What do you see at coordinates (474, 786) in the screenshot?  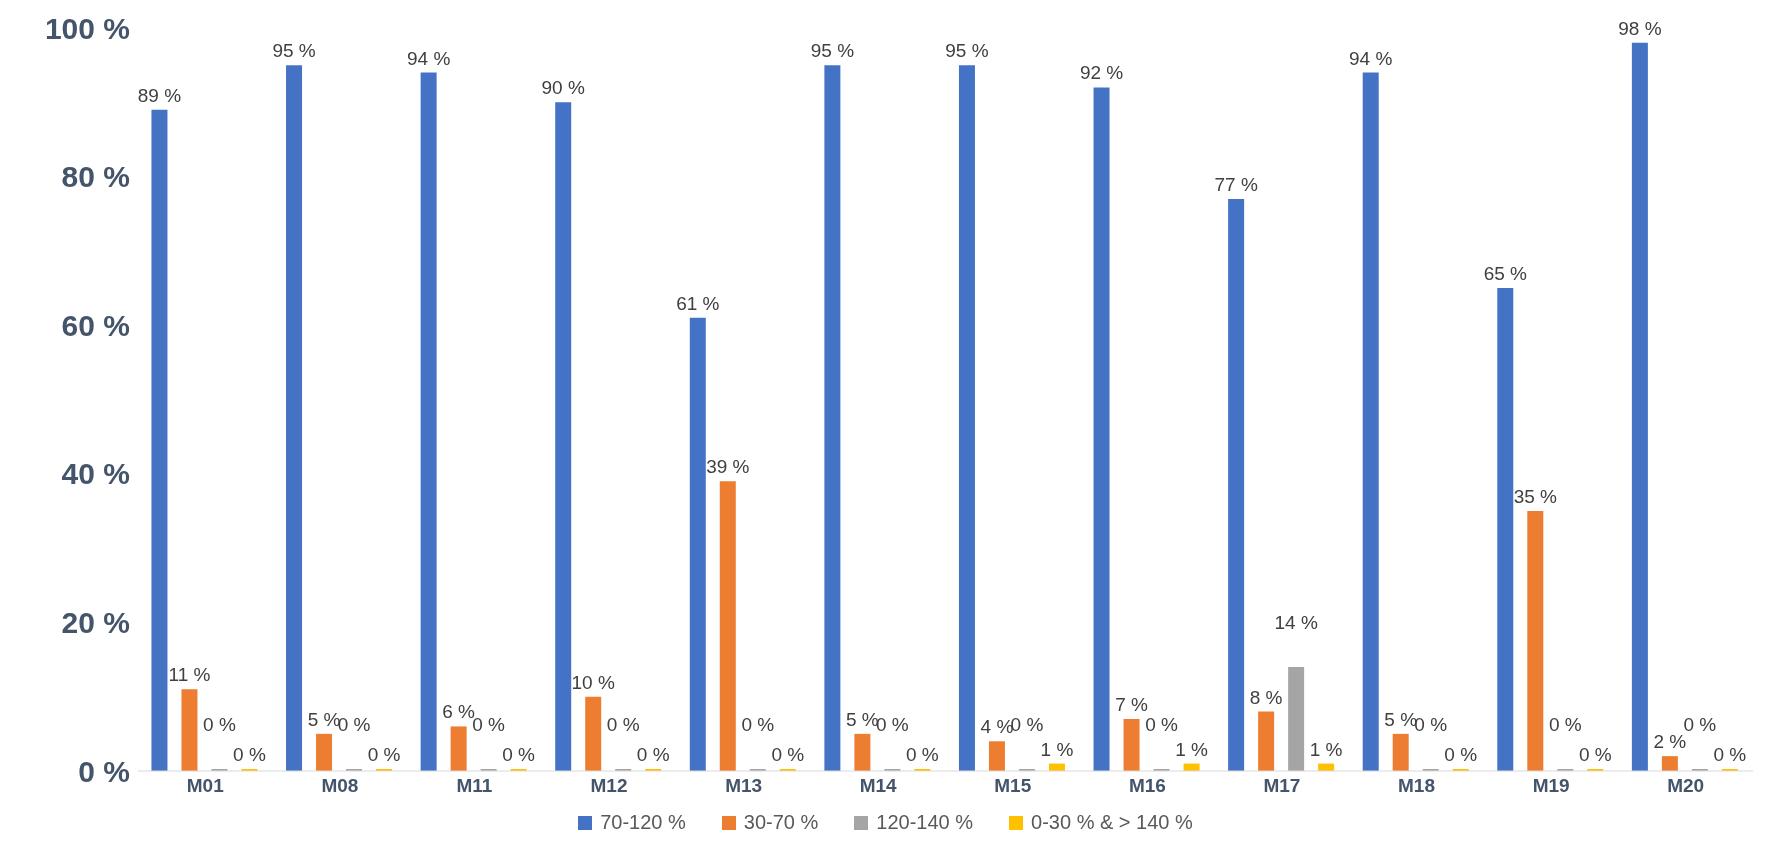 I see `x-tick-label: M11` at bounding box center [474, 786].